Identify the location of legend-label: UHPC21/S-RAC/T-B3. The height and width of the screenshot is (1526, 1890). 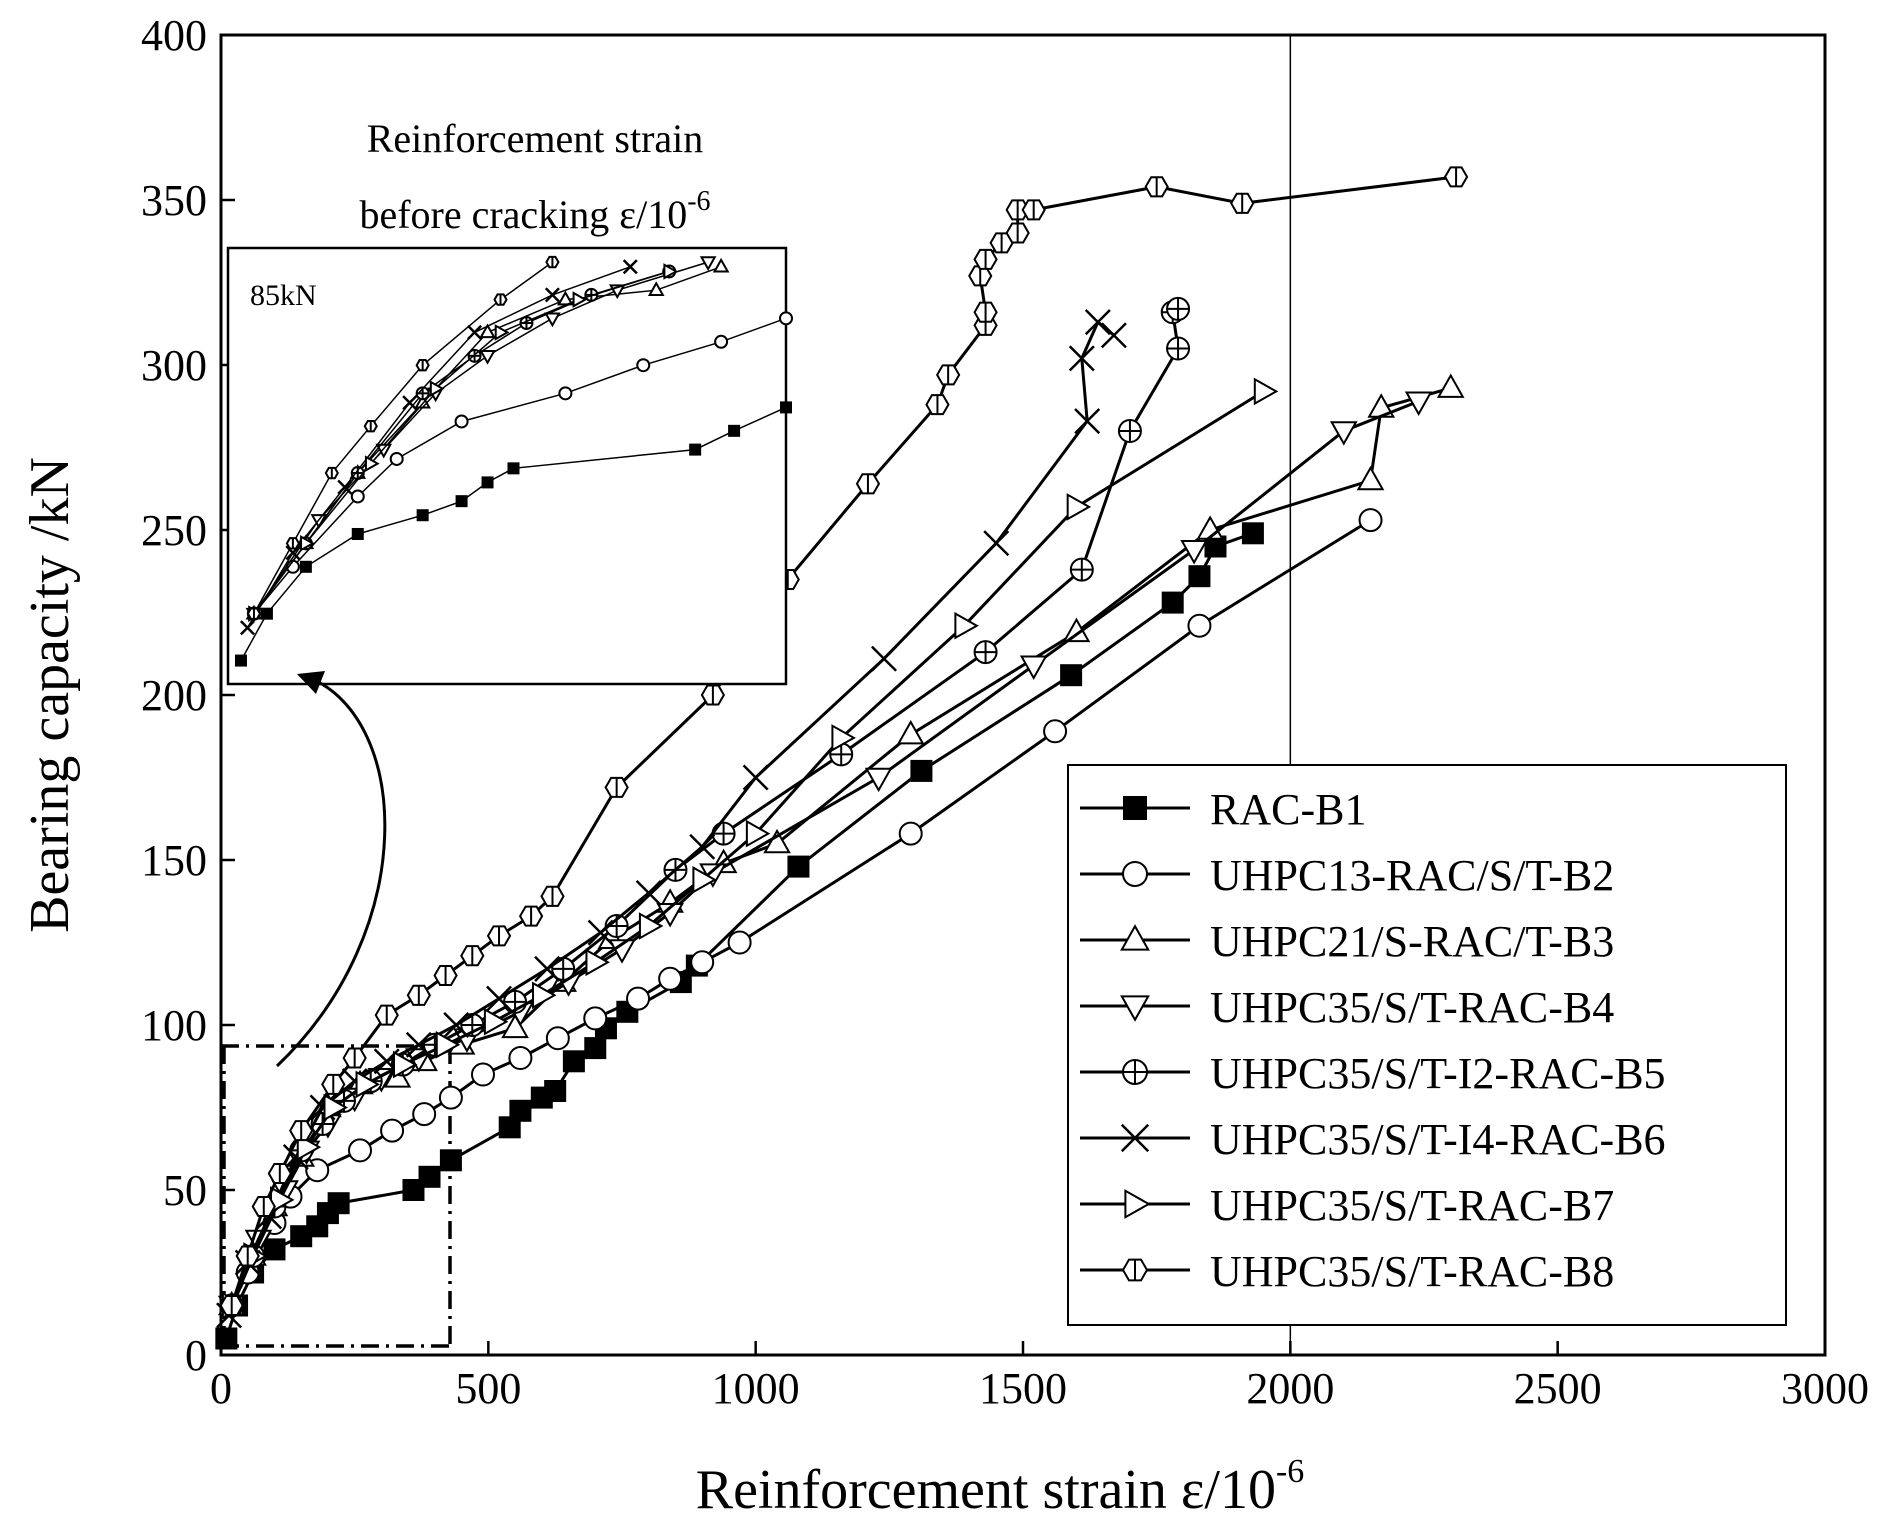
(1412, 941).